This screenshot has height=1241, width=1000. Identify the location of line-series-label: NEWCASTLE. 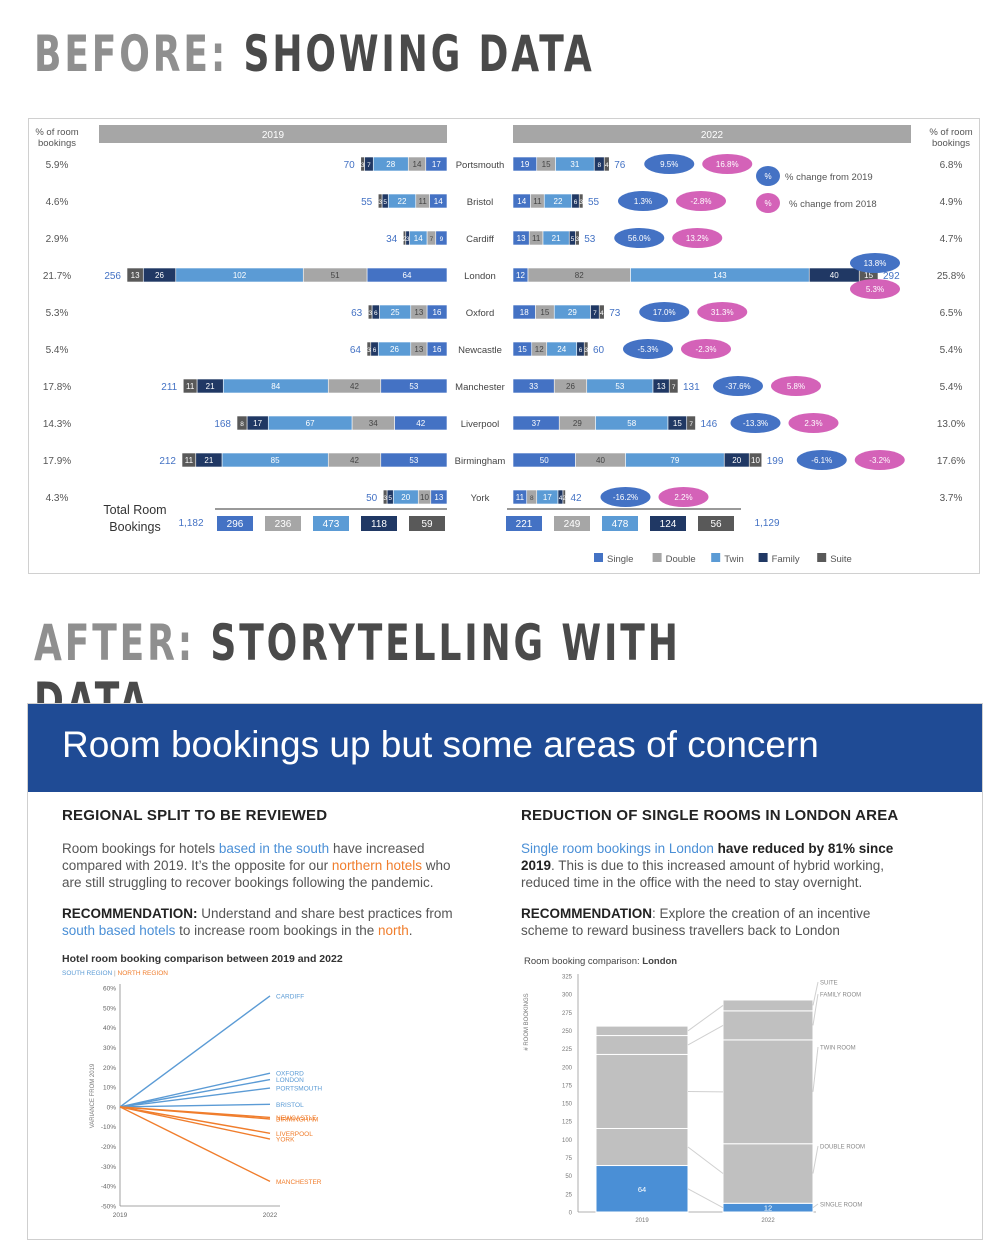
(296, 1118).